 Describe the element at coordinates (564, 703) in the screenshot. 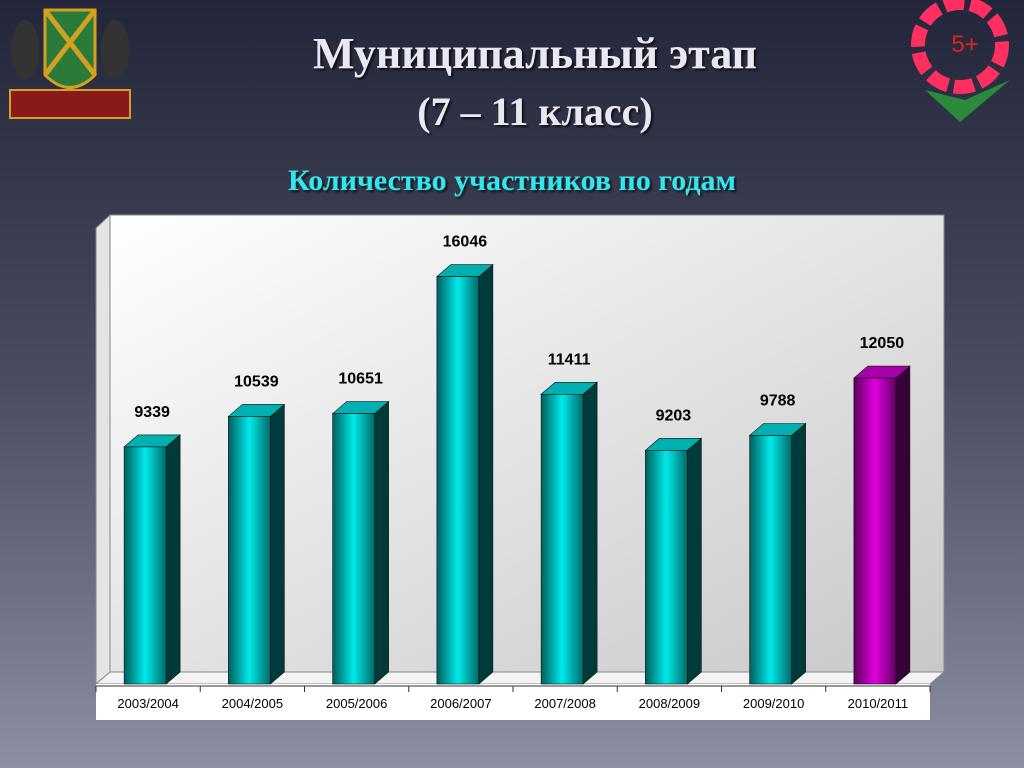

I see `x-tick-label: 2007/2008` at that location.